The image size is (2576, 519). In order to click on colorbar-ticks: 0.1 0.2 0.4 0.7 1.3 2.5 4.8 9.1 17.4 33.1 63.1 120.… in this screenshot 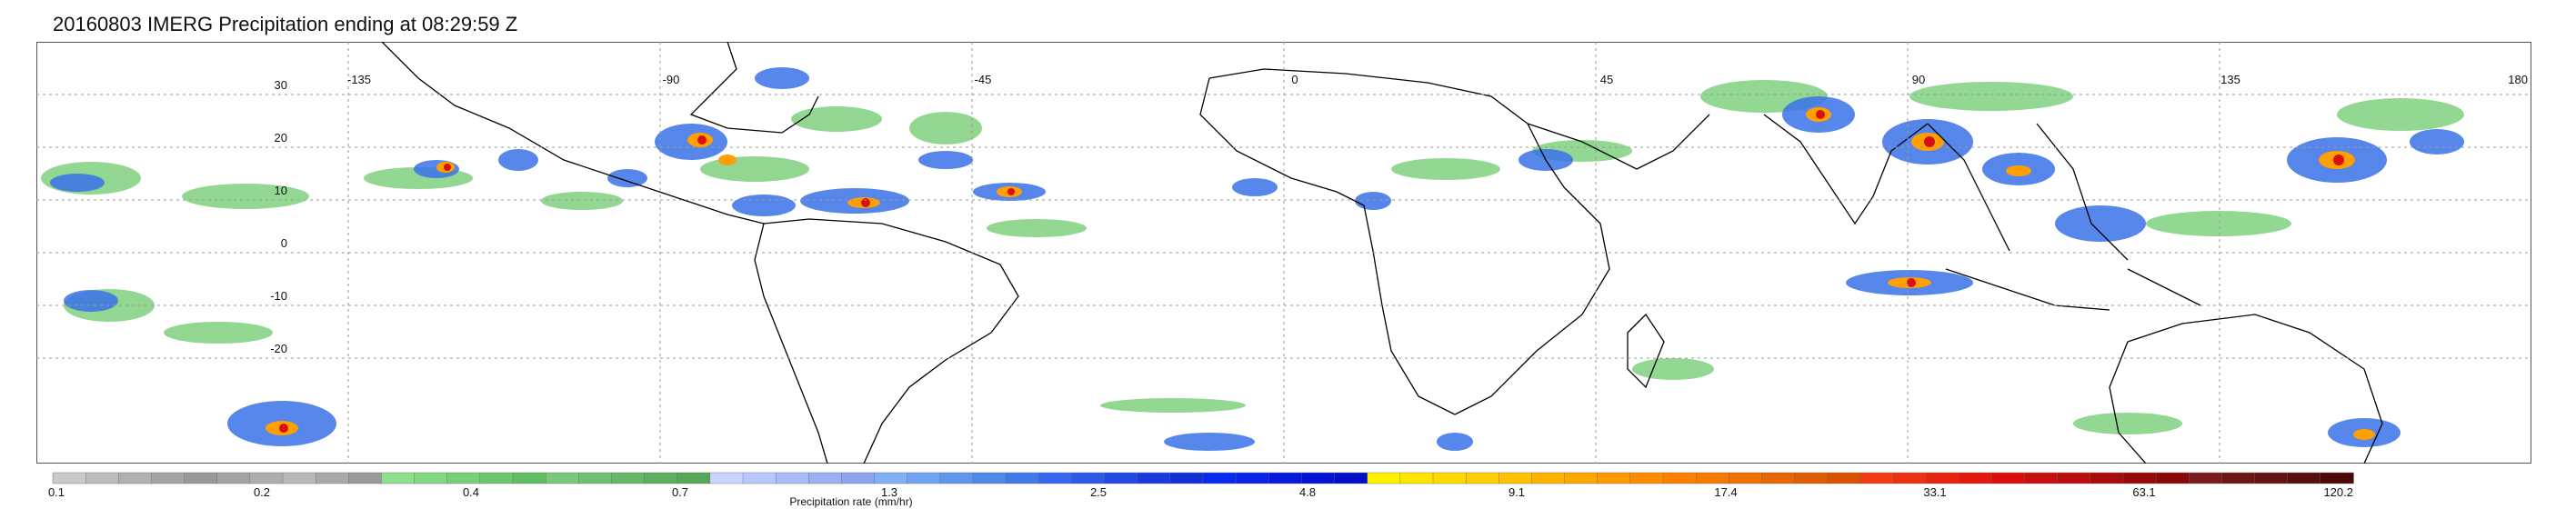, I will do `click(1200, 492)`.